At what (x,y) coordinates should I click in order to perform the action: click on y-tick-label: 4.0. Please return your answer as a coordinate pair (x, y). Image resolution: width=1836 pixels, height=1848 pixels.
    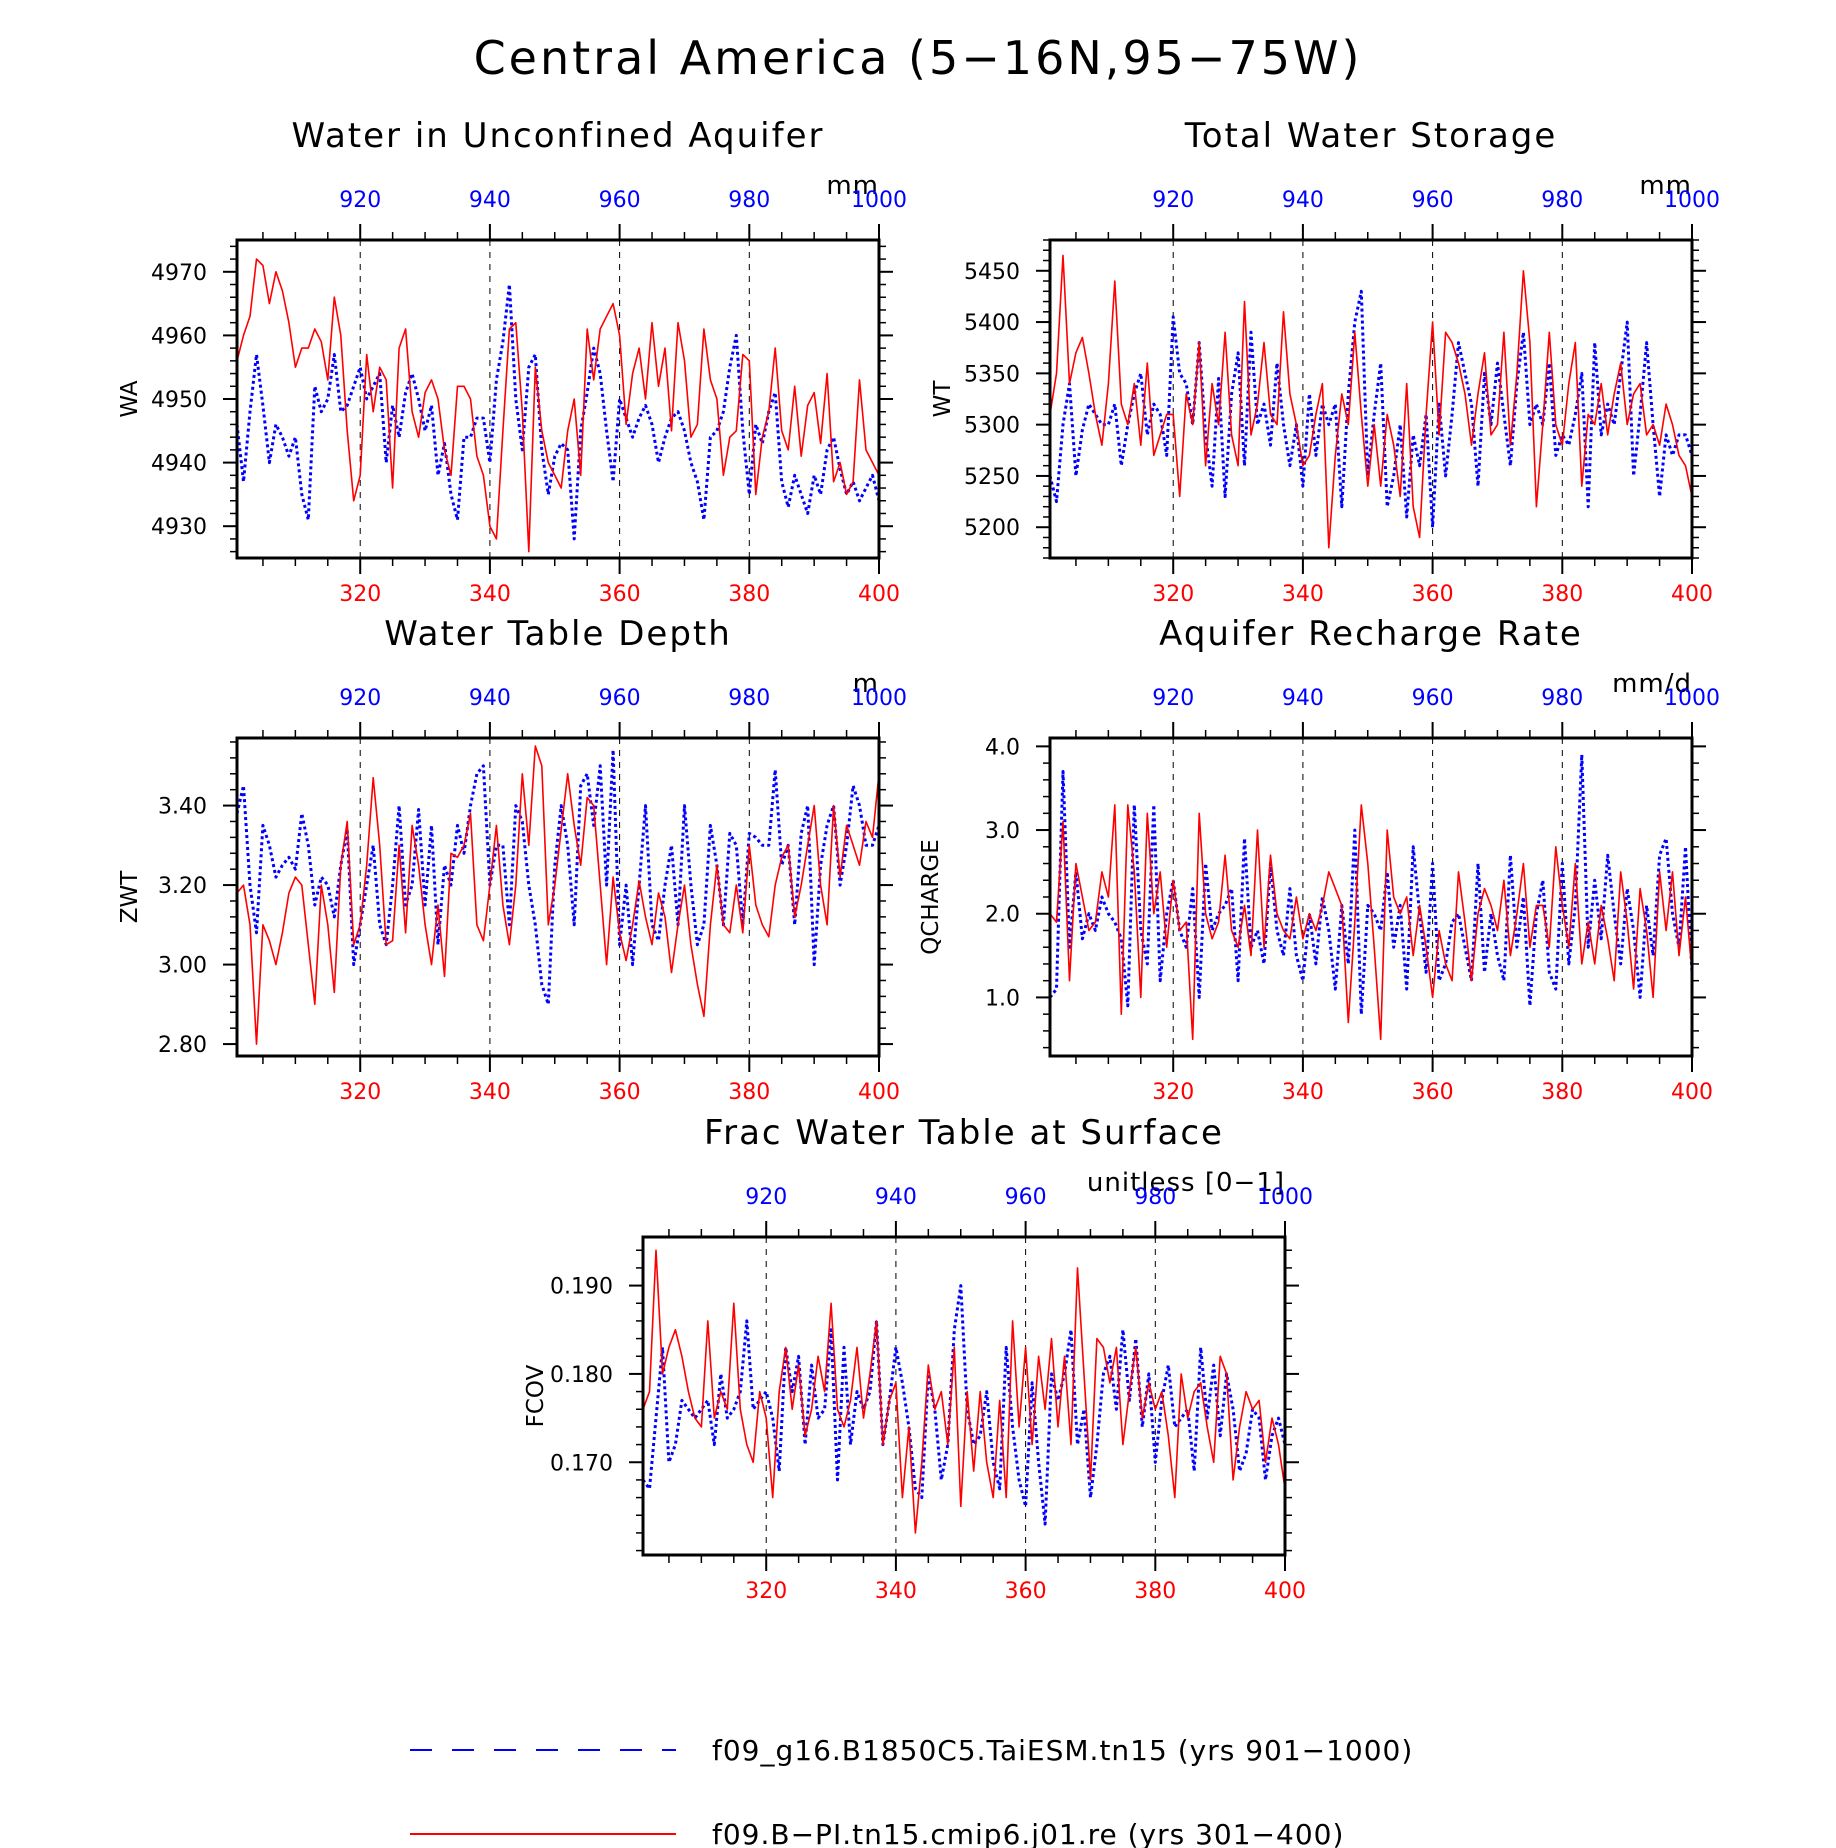
    Looking at the image, I should click on (1002, 747).